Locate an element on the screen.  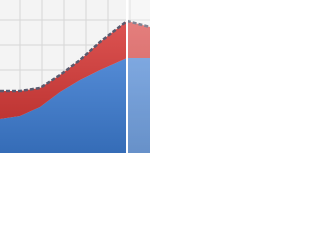
top-line is located at coordinates (75, 56).